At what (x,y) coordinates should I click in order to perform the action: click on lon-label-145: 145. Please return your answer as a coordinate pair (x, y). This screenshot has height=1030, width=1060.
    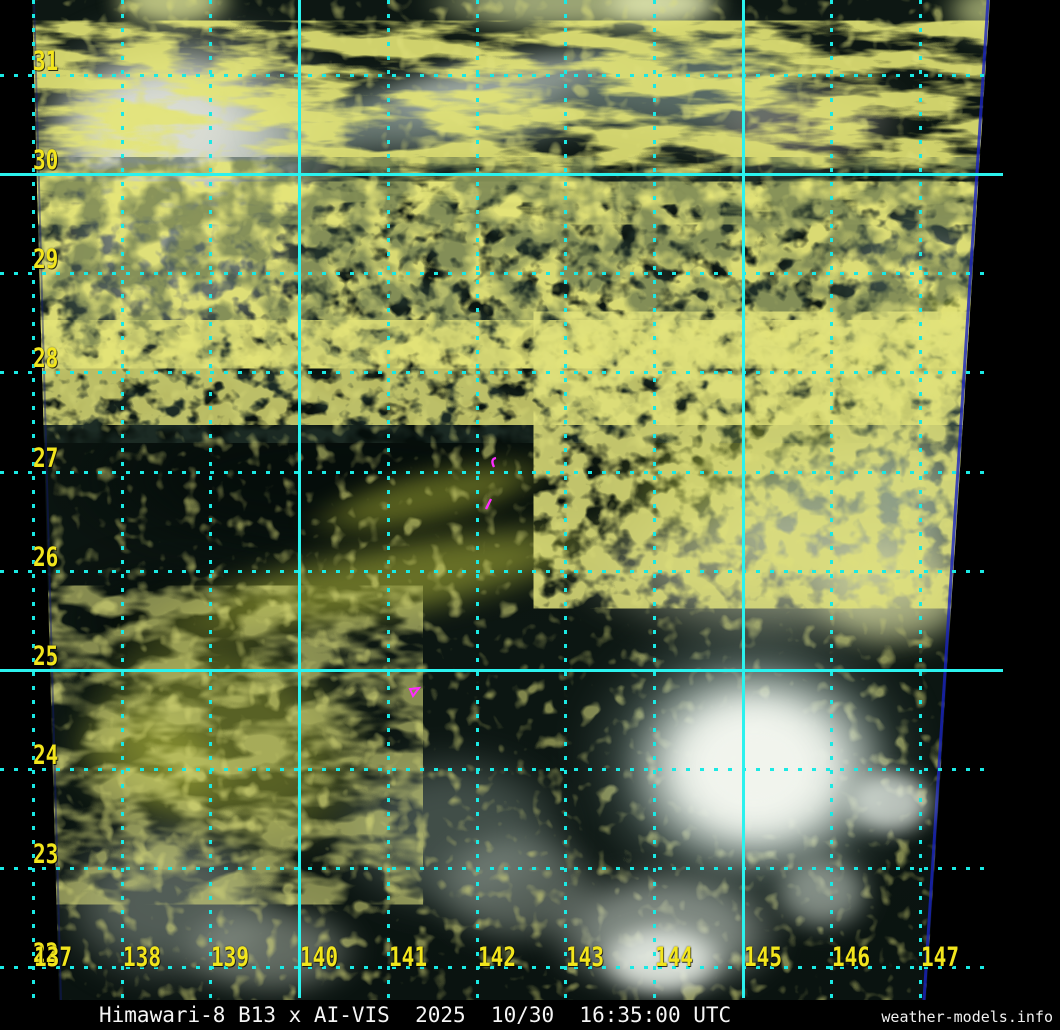
    Looking at the image, I should click on (762, 957).